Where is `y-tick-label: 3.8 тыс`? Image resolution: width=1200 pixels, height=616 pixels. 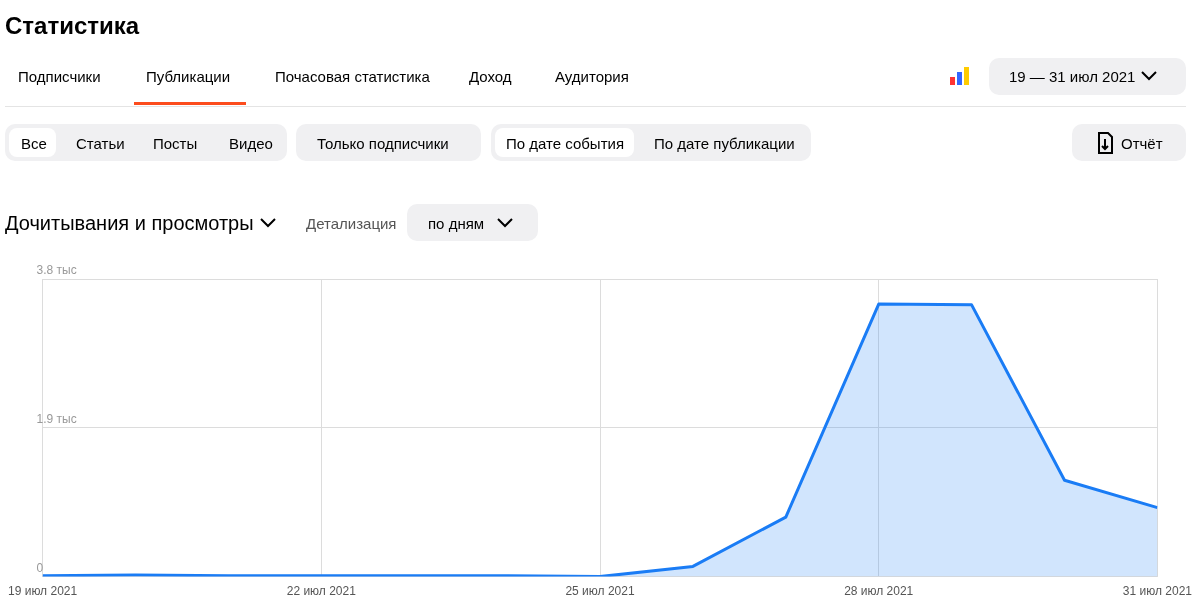 y-tick-label: 3.8 тыс is located at coordinates (56, 270).